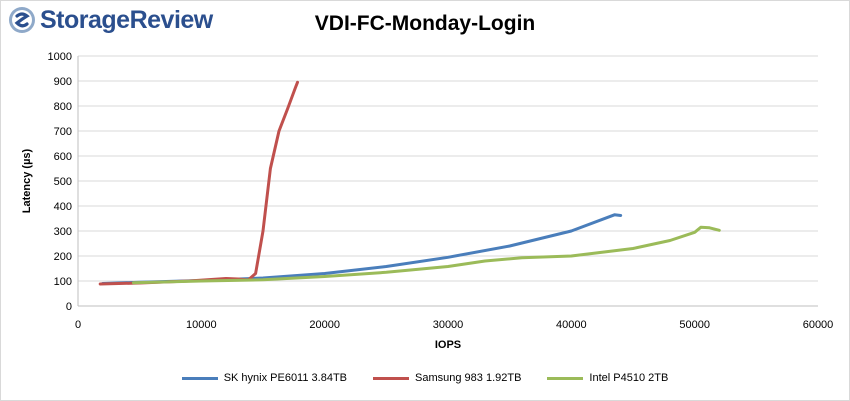 This screenshot has height=401, width=850. Describe the element at coordinates (198, 183) in the screenshot. I see `series-line-samsung-983-1-92tb` at that location.